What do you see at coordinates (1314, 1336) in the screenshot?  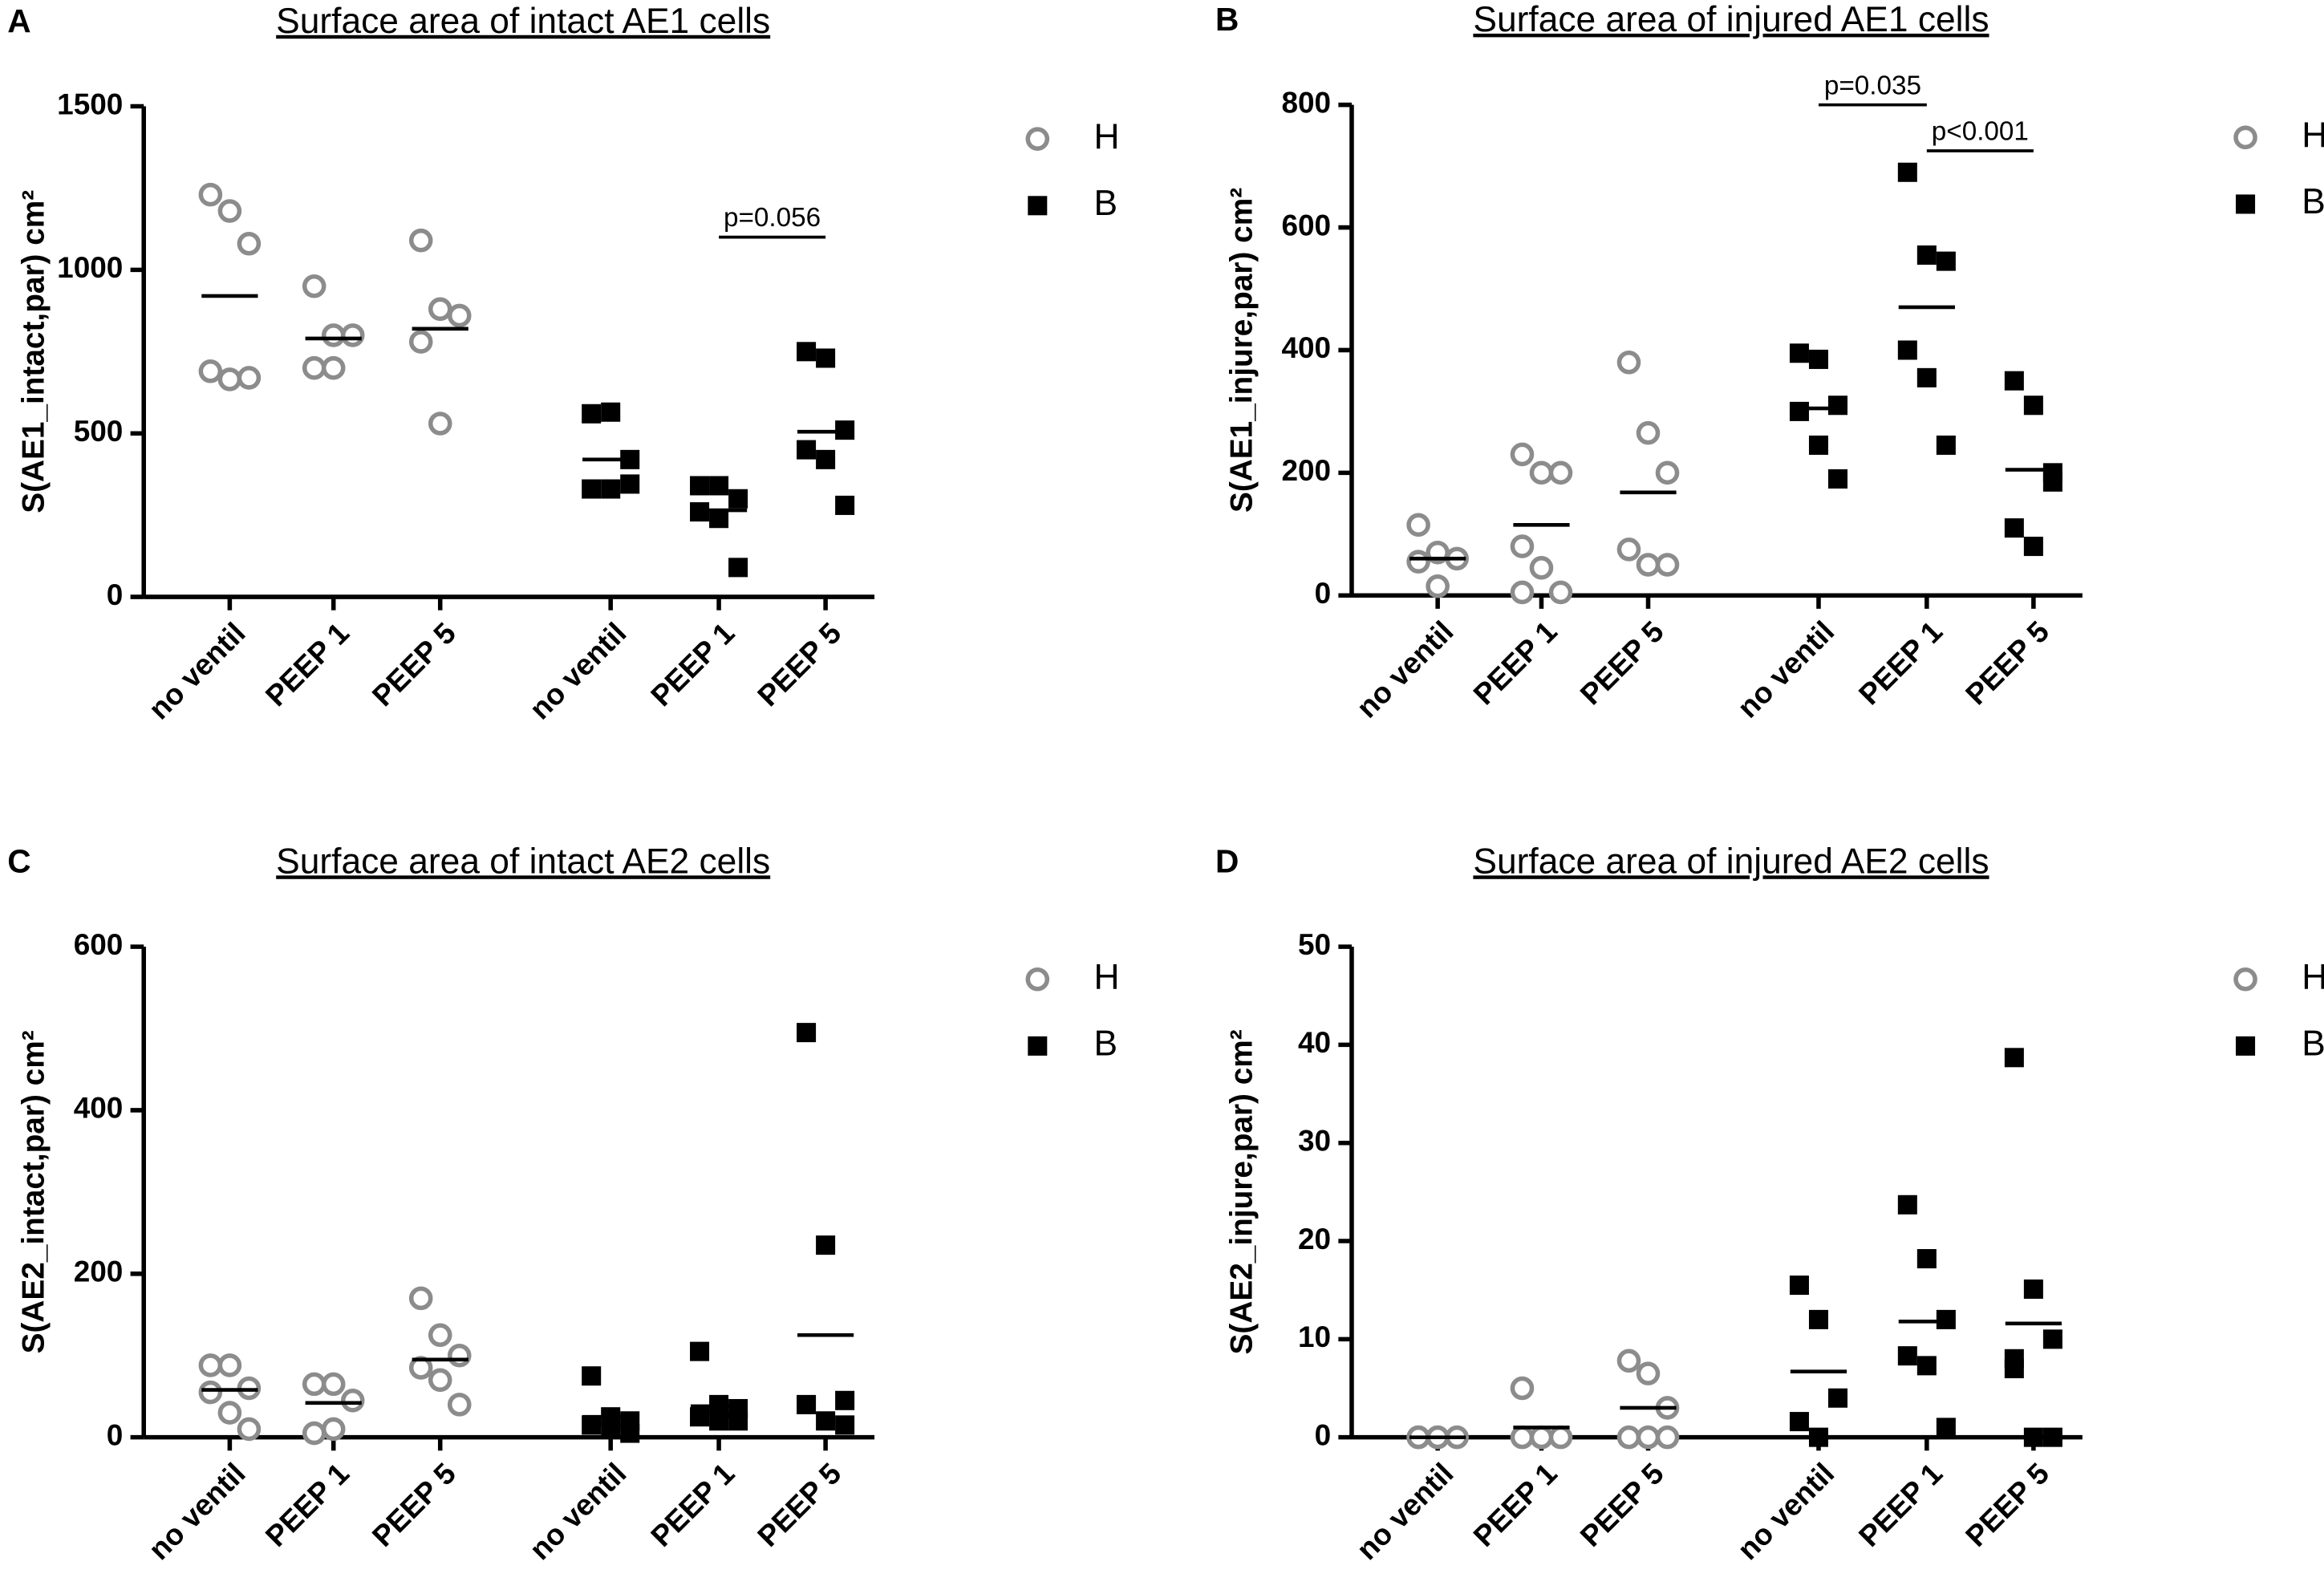 I see `y-tick-label: 10` at bounding box center [1314, 1336].